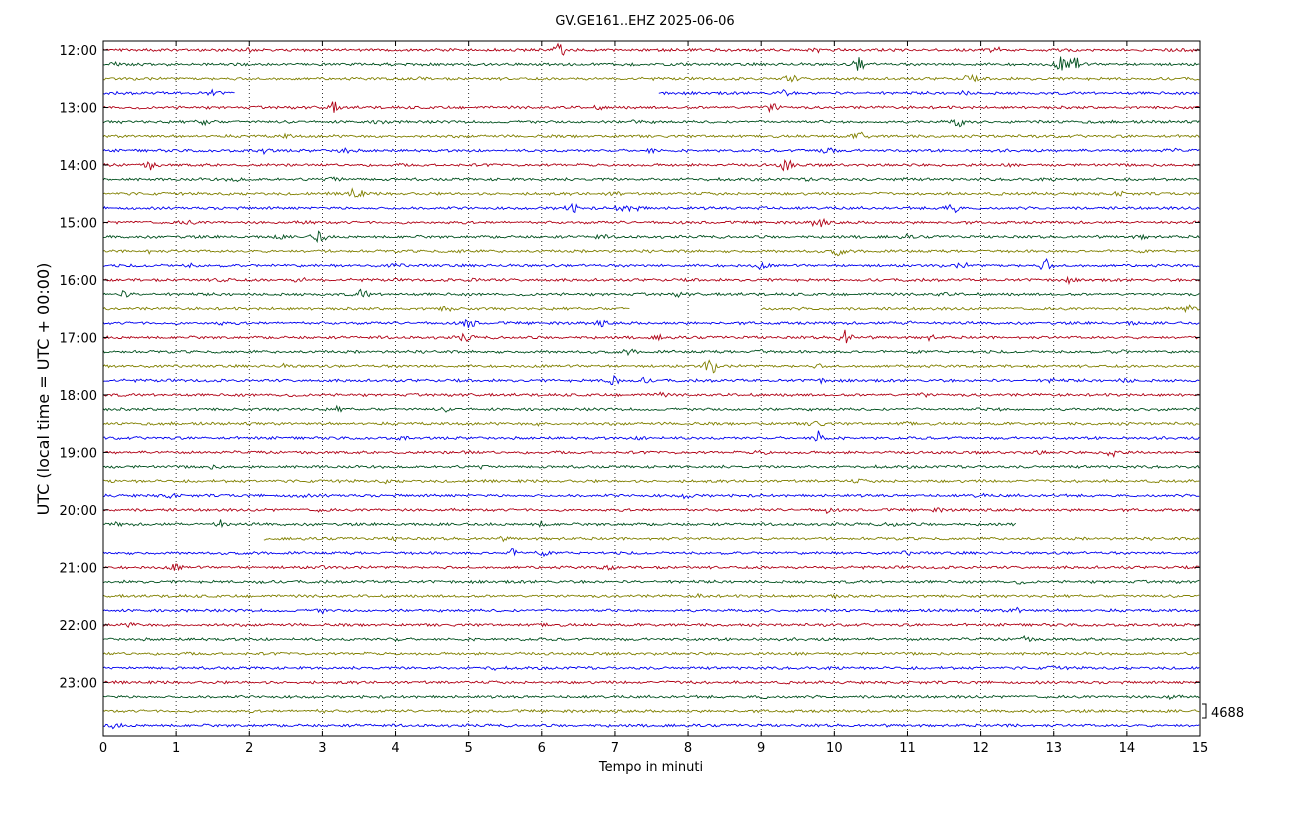  Describe the element at coordinates (103, 748) in the screenshot. I see `x-tick-label: 0` at that location.